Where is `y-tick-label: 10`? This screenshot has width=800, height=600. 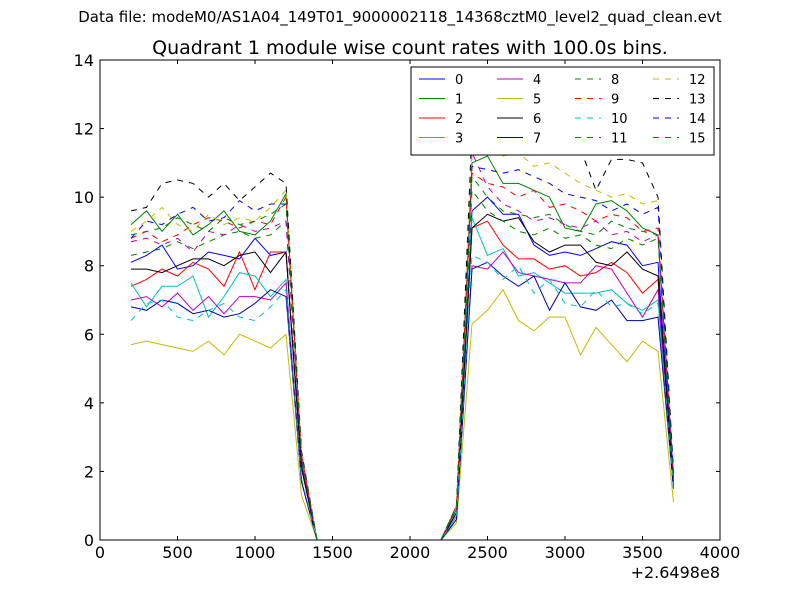
y-tick-label: 10 is located at coordinates (84, 197).